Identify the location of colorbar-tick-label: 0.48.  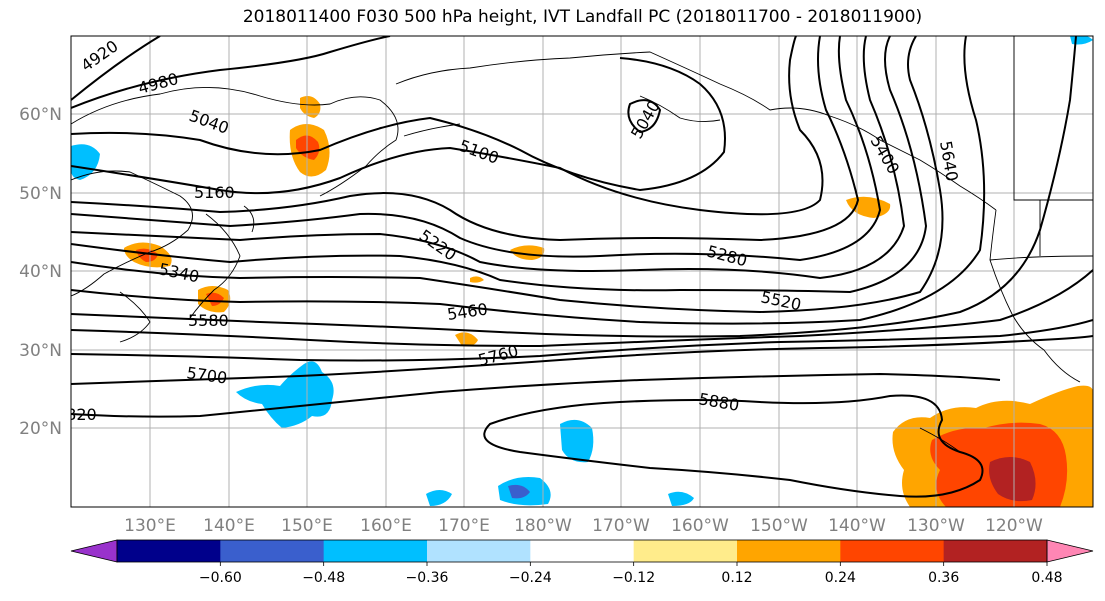
(1046, 578).